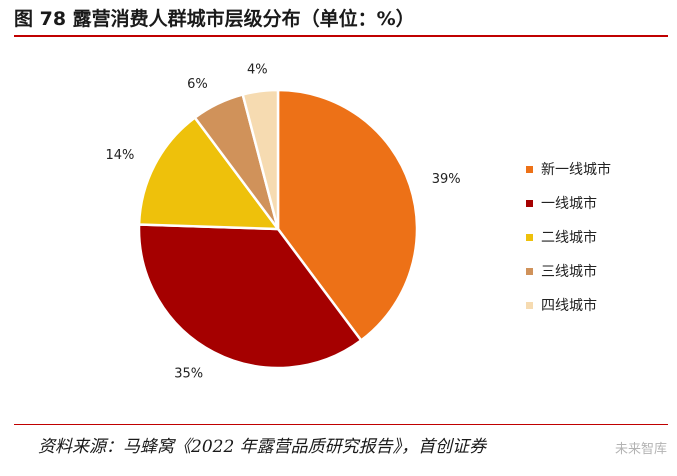  I want to click on legend-label: 新一线城市, so click(576, 170).